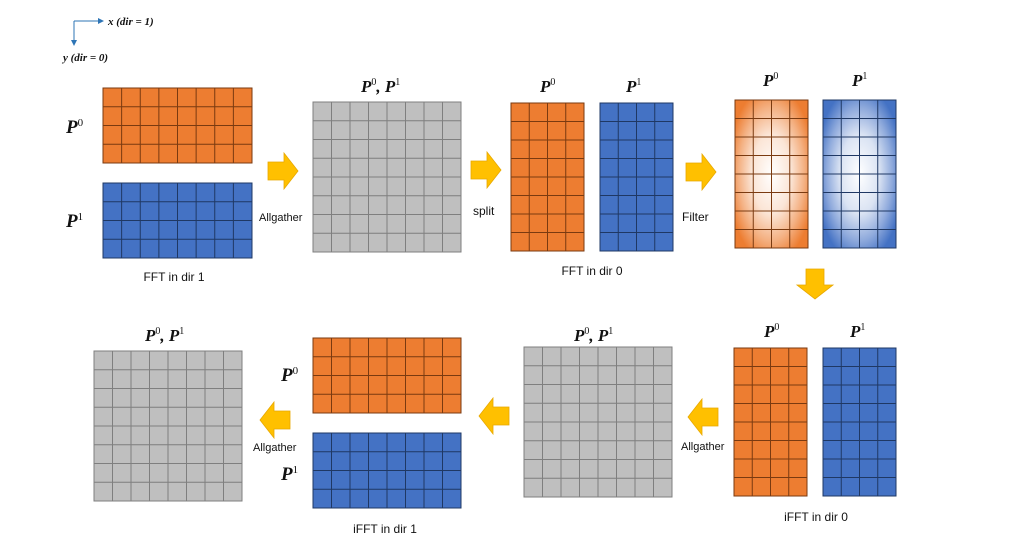  I want to click on grid-p1-ifft-dir1, so click(387, 470).